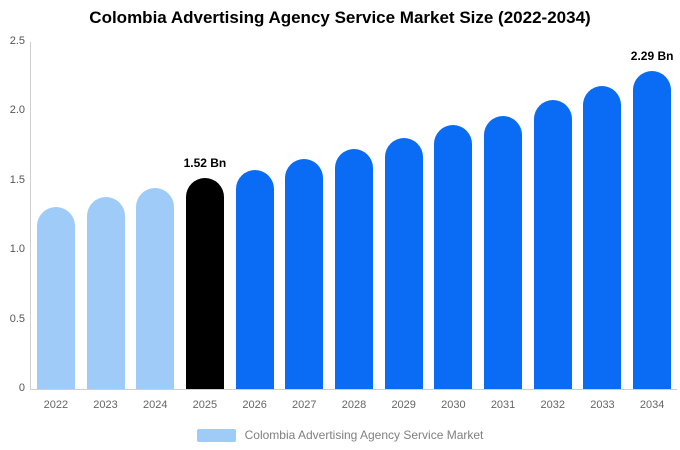 This screenshot has height=450, width=680. What do you see at coordinates (354, 268) in the screenshot?
I see `bar-2028` at bounding box center [354, 268].